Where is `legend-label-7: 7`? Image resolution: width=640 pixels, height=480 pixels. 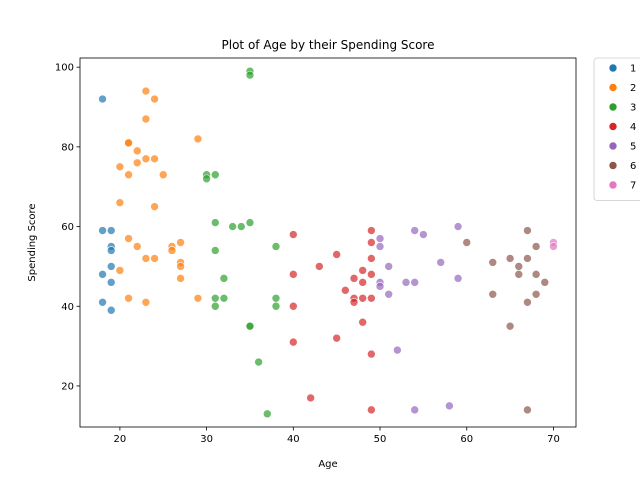 legend-label-7: 7 is located at coordinates (633, 186).